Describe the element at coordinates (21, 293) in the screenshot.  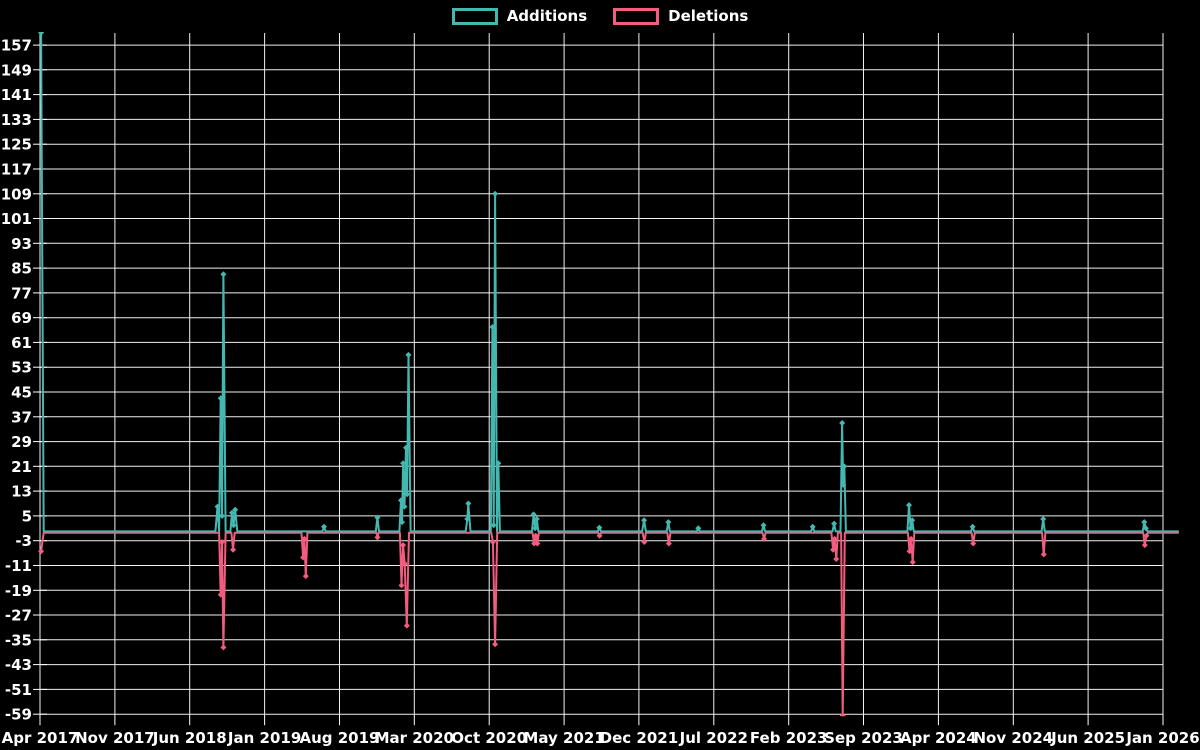
I see `y-tick-label: 77` at that location.